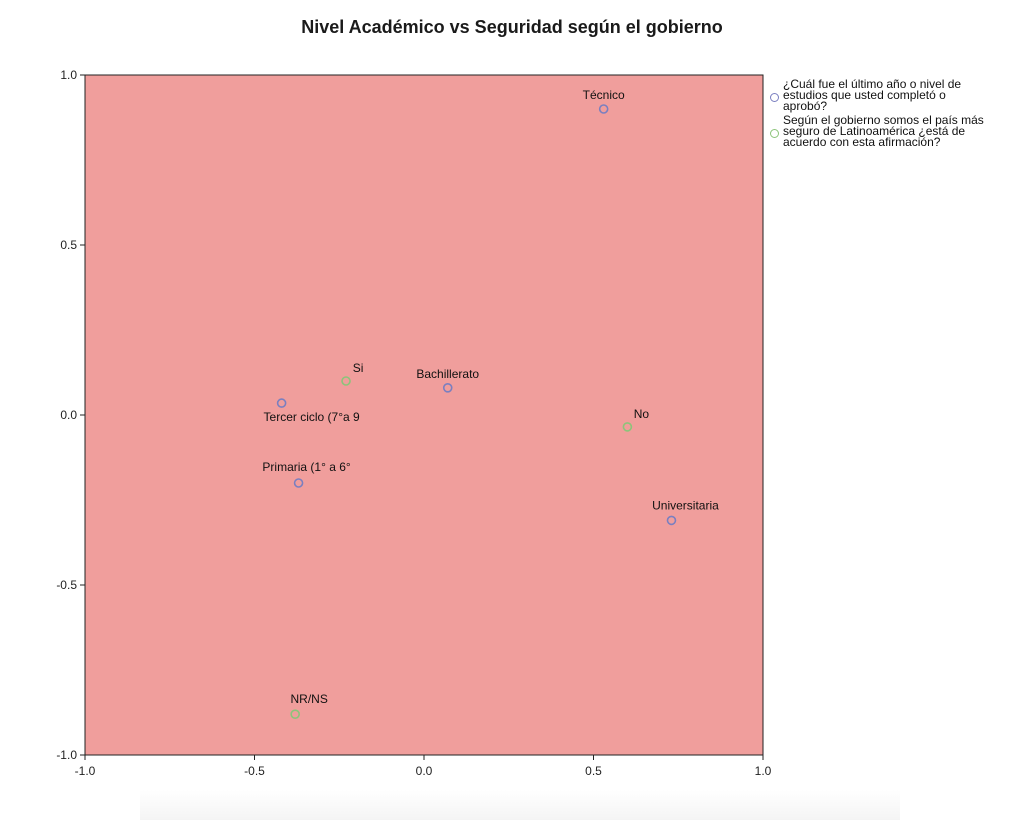 The image size is (1024, 820). I want to click on x-tick-label: 0.0, so click(424, 771).